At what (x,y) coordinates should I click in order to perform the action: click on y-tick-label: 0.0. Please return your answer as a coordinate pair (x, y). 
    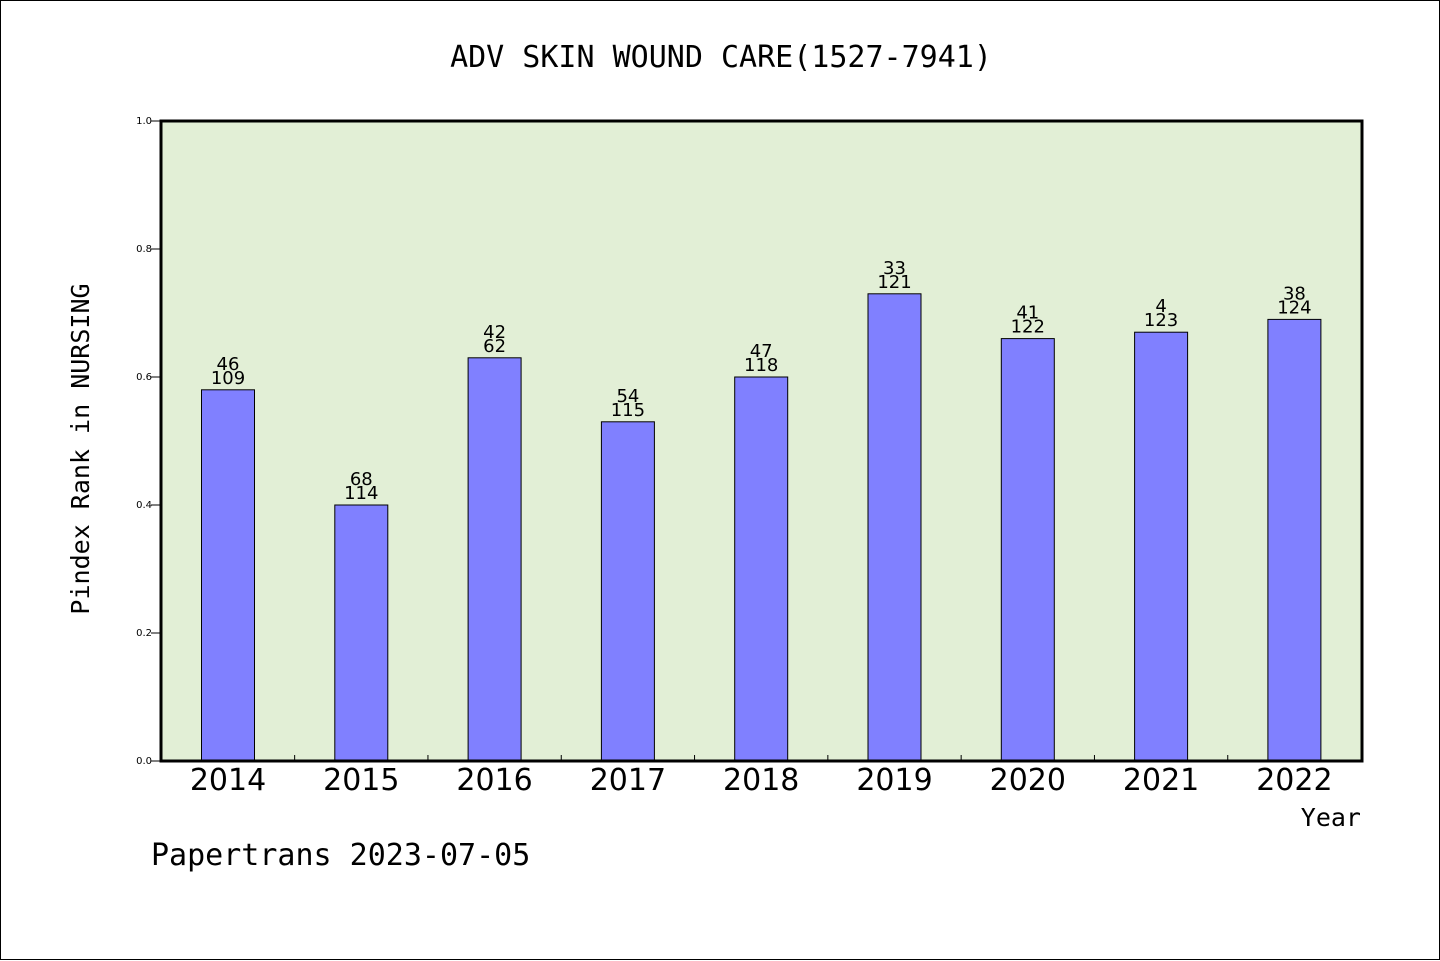
    Looking at the image, I should click on (144, 761).